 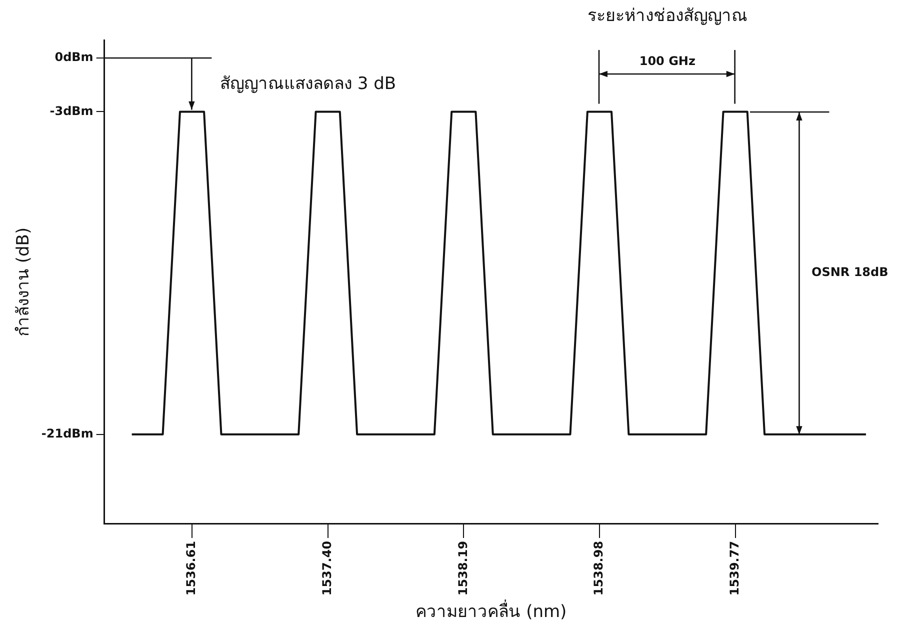 I want to click on annotation: สัญญาณแสงลดลง 3 dB, so click(x=308, y=84).